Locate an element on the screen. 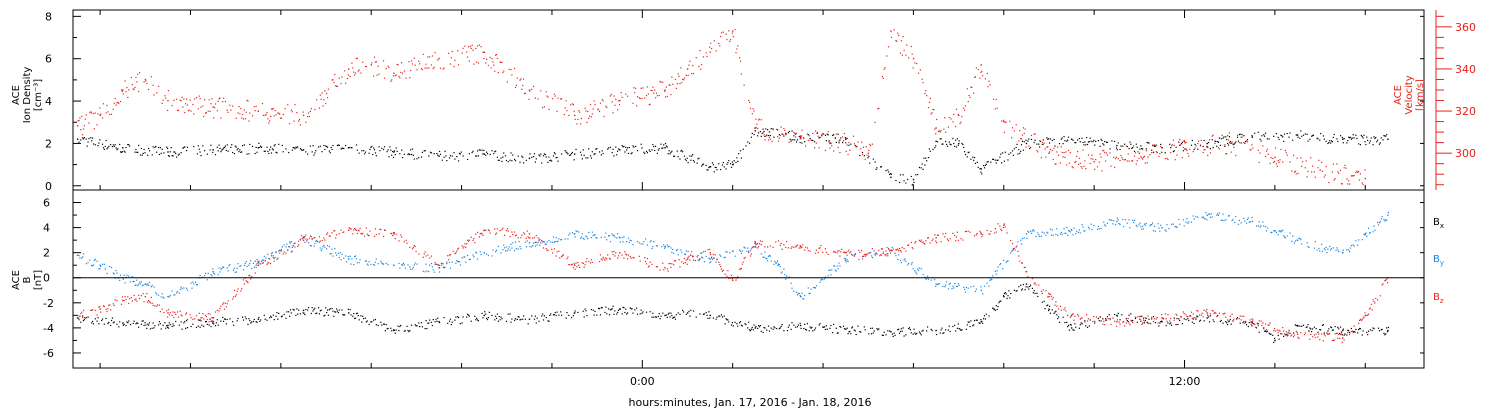 This screenshot has width=1500, height=410. series-bx-point is located at coordinates (258, 319).